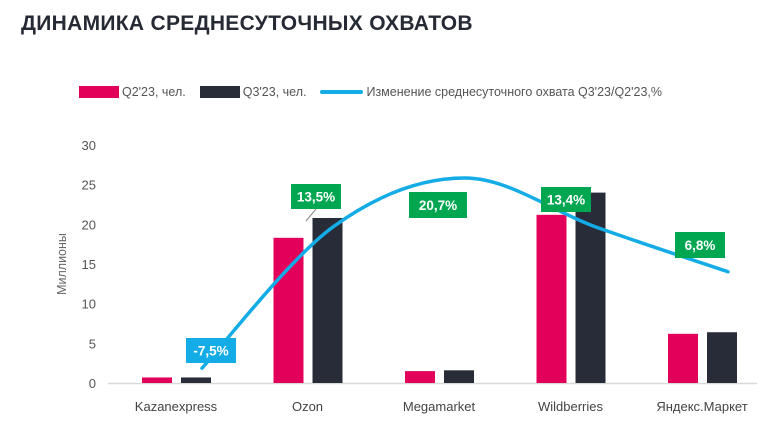 Image resolution: width=769 pixels, height=431 pixels. I want to click on x-tick-label: Wildberries, so click(571, 406).